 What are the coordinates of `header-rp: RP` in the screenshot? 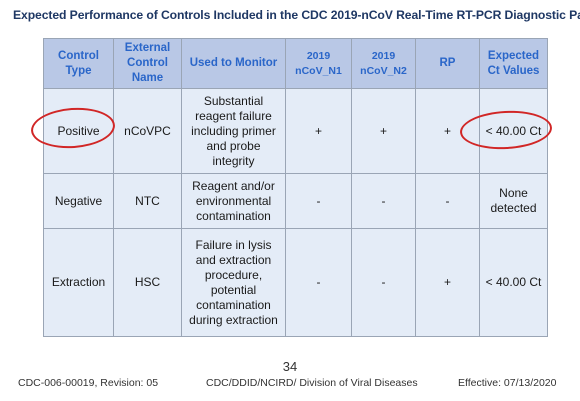 It's located at (447, 63).